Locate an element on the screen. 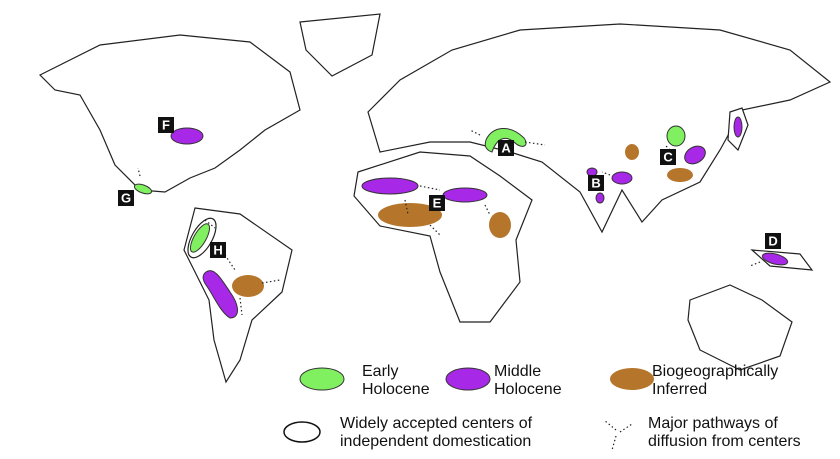 The image size is (840, 459). center-label: G is located at coordinates (126, 198).